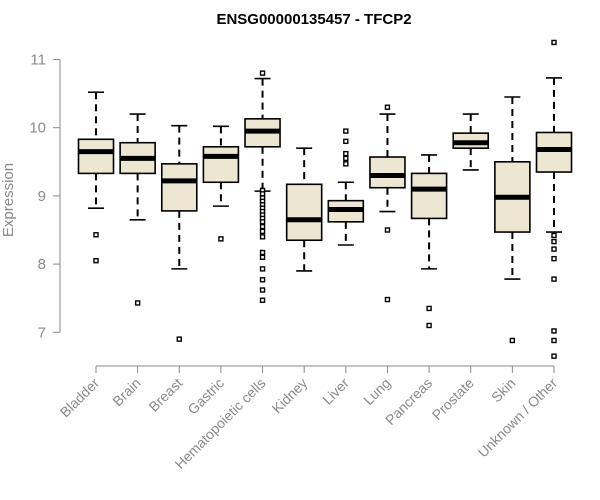  I want to click on box-lung, so click(387, 203).